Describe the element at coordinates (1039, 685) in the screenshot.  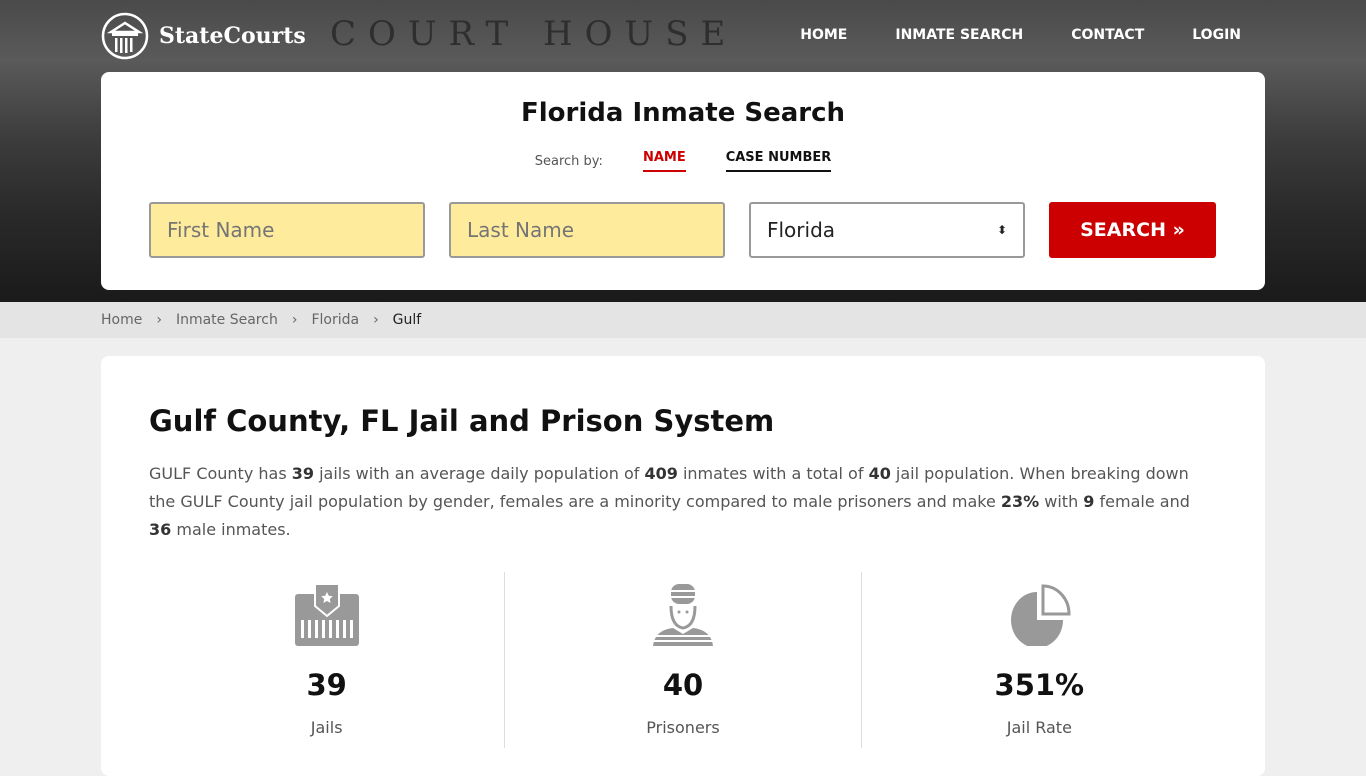
I see `jail-rate-value: 351%` at that location.